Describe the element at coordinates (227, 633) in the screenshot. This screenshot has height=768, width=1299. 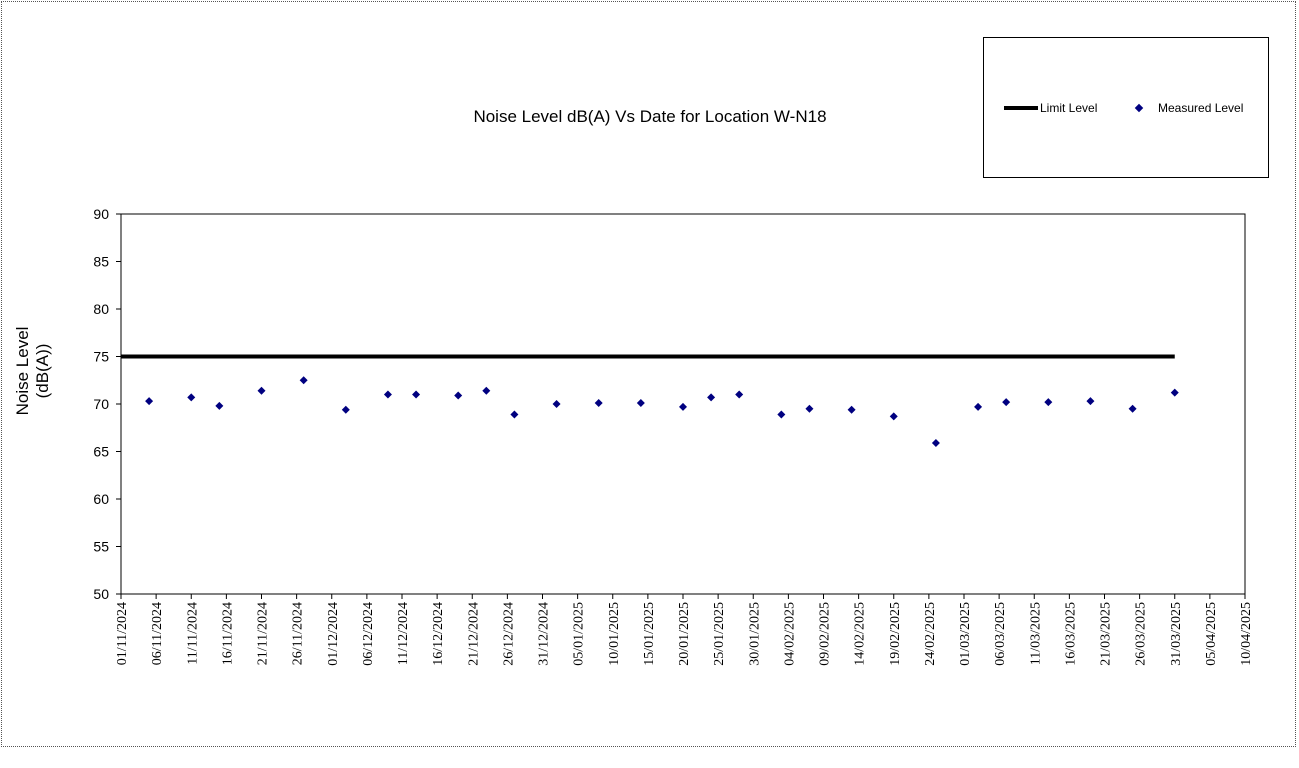
I see `x-tick-label: 16/11/2024` at that location.